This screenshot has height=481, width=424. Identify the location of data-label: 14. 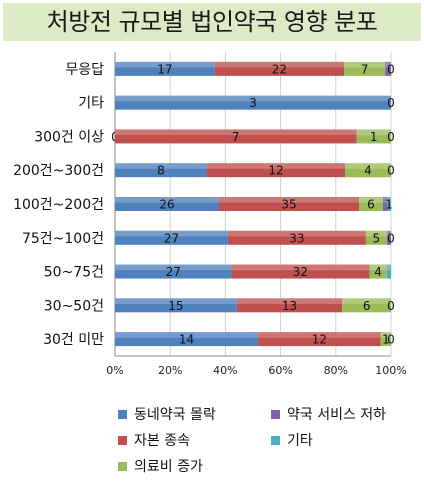
(186, 340).